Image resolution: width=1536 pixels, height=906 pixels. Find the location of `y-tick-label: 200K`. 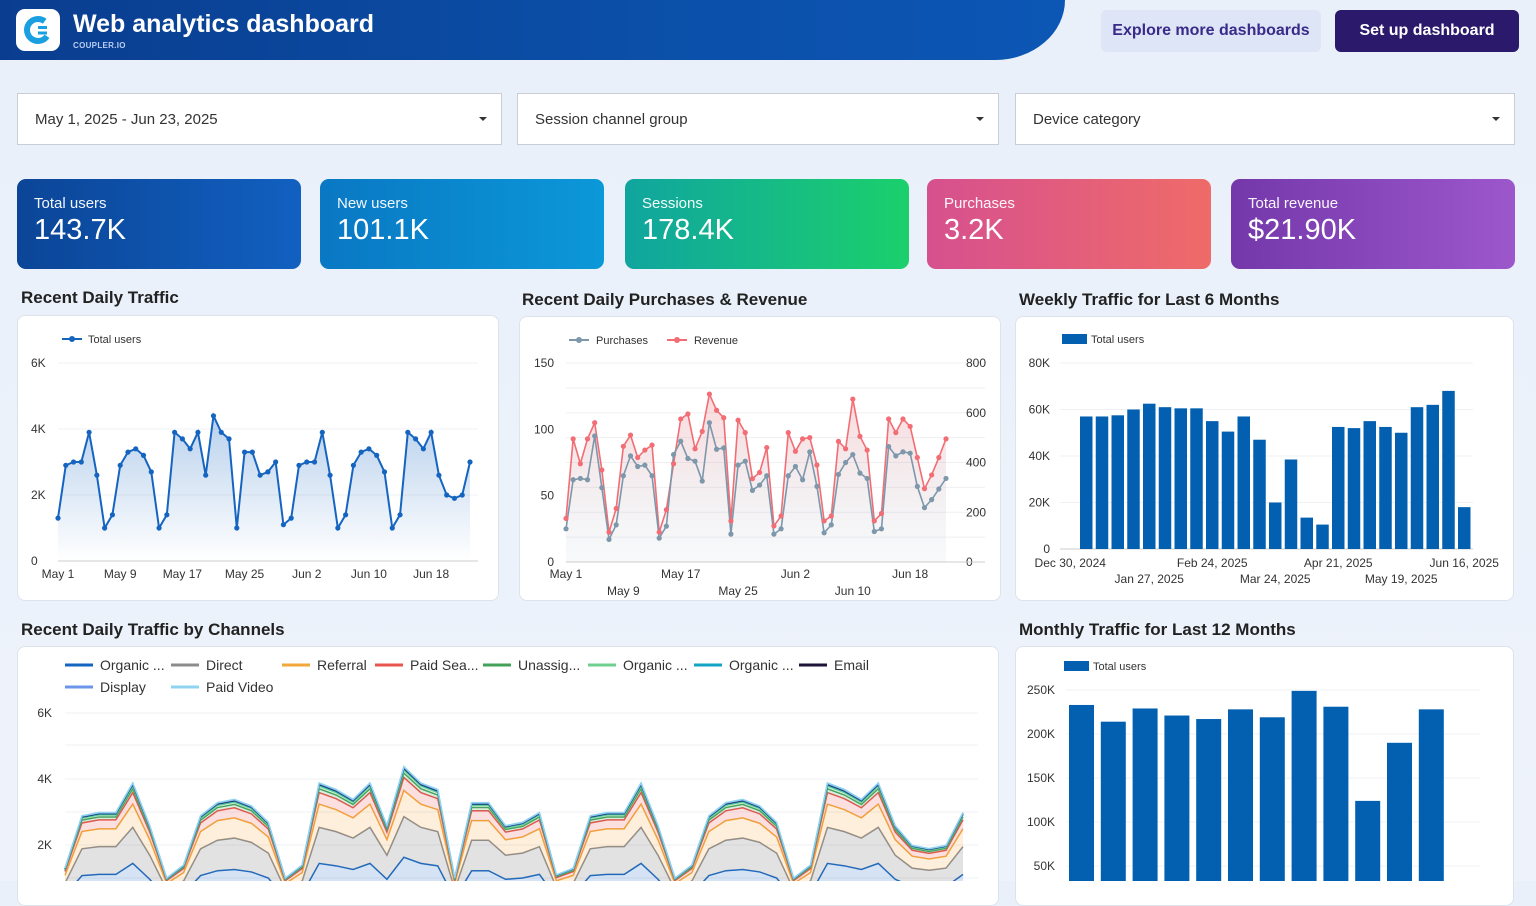

y-tick-label: 200K is located at coordinates (1041, 734).